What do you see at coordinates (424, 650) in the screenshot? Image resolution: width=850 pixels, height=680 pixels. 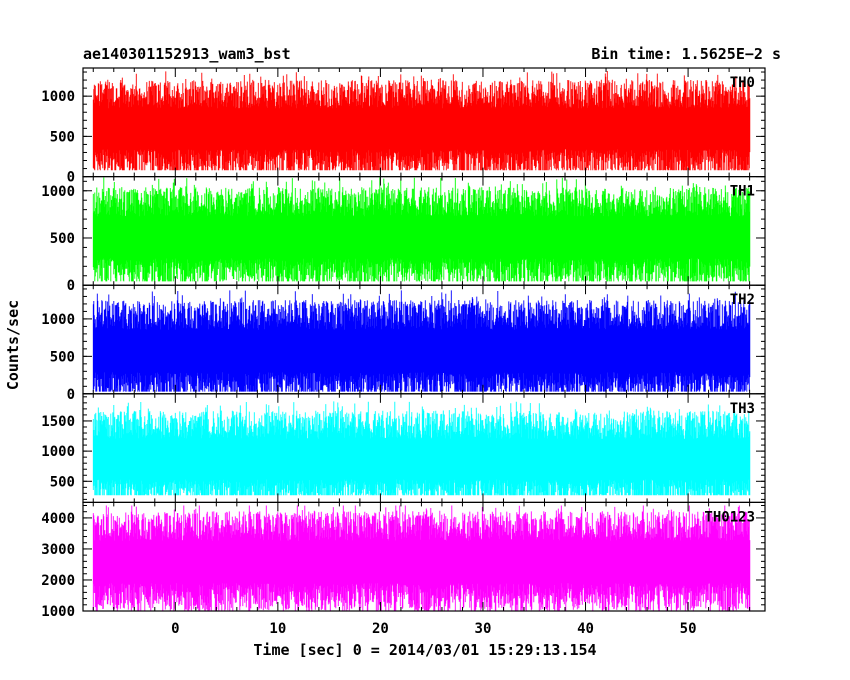 I see `x-axis-label: Time [sec] 0 = 2014/03/01 15:29:13.154` at bounding box center [424, 650].